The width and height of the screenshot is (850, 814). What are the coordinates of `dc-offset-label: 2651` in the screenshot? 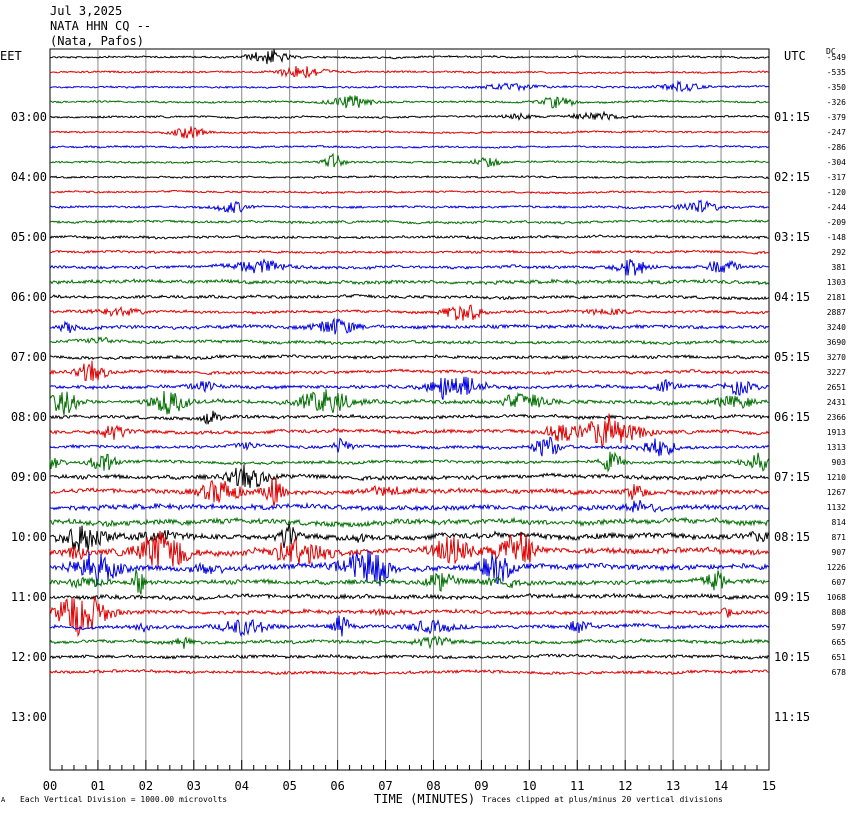 It's located at (836, 387).